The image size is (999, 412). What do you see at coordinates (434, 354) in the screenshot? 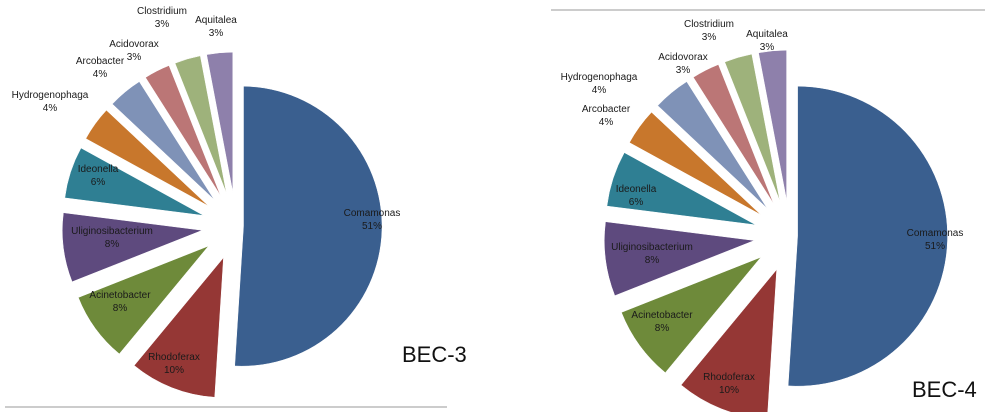
I see `panel-label: BEC-3` at bounding box center [434, 354].